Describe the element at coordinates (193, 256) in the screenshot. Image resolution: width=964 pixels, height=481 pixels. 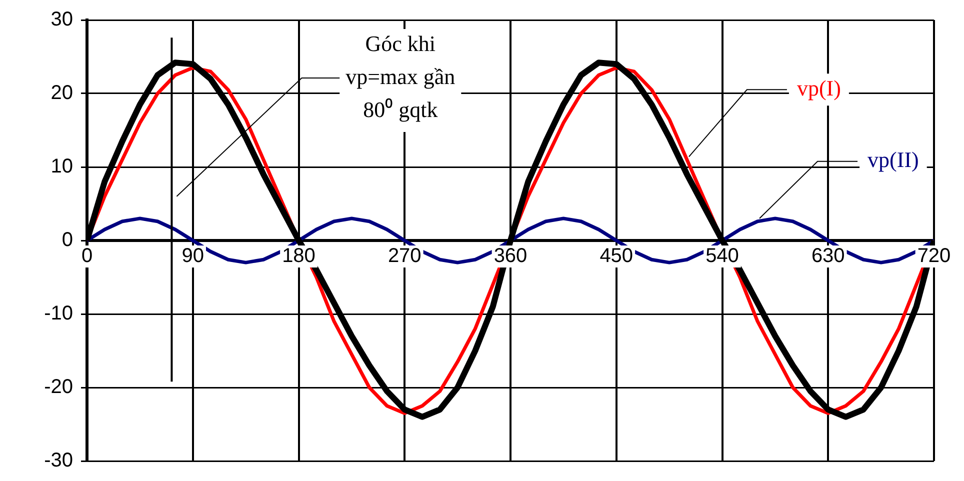
I see `x-tick-label: 90` at that location.